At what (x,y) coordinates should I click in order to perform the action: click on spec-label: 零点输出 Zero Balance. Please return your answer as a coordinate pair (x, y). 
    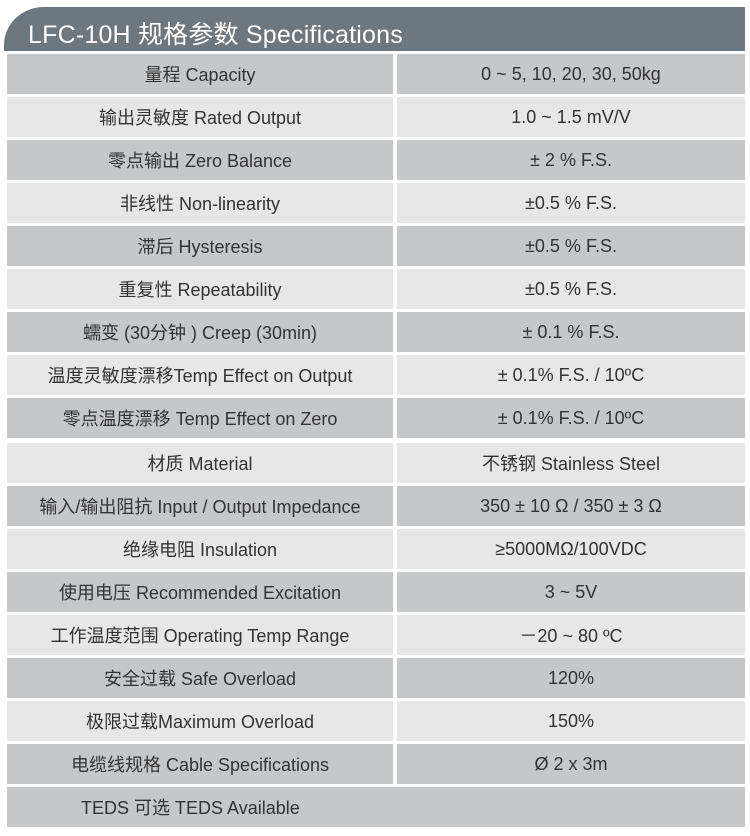
    Looking at the image, I should click on (200, 160).